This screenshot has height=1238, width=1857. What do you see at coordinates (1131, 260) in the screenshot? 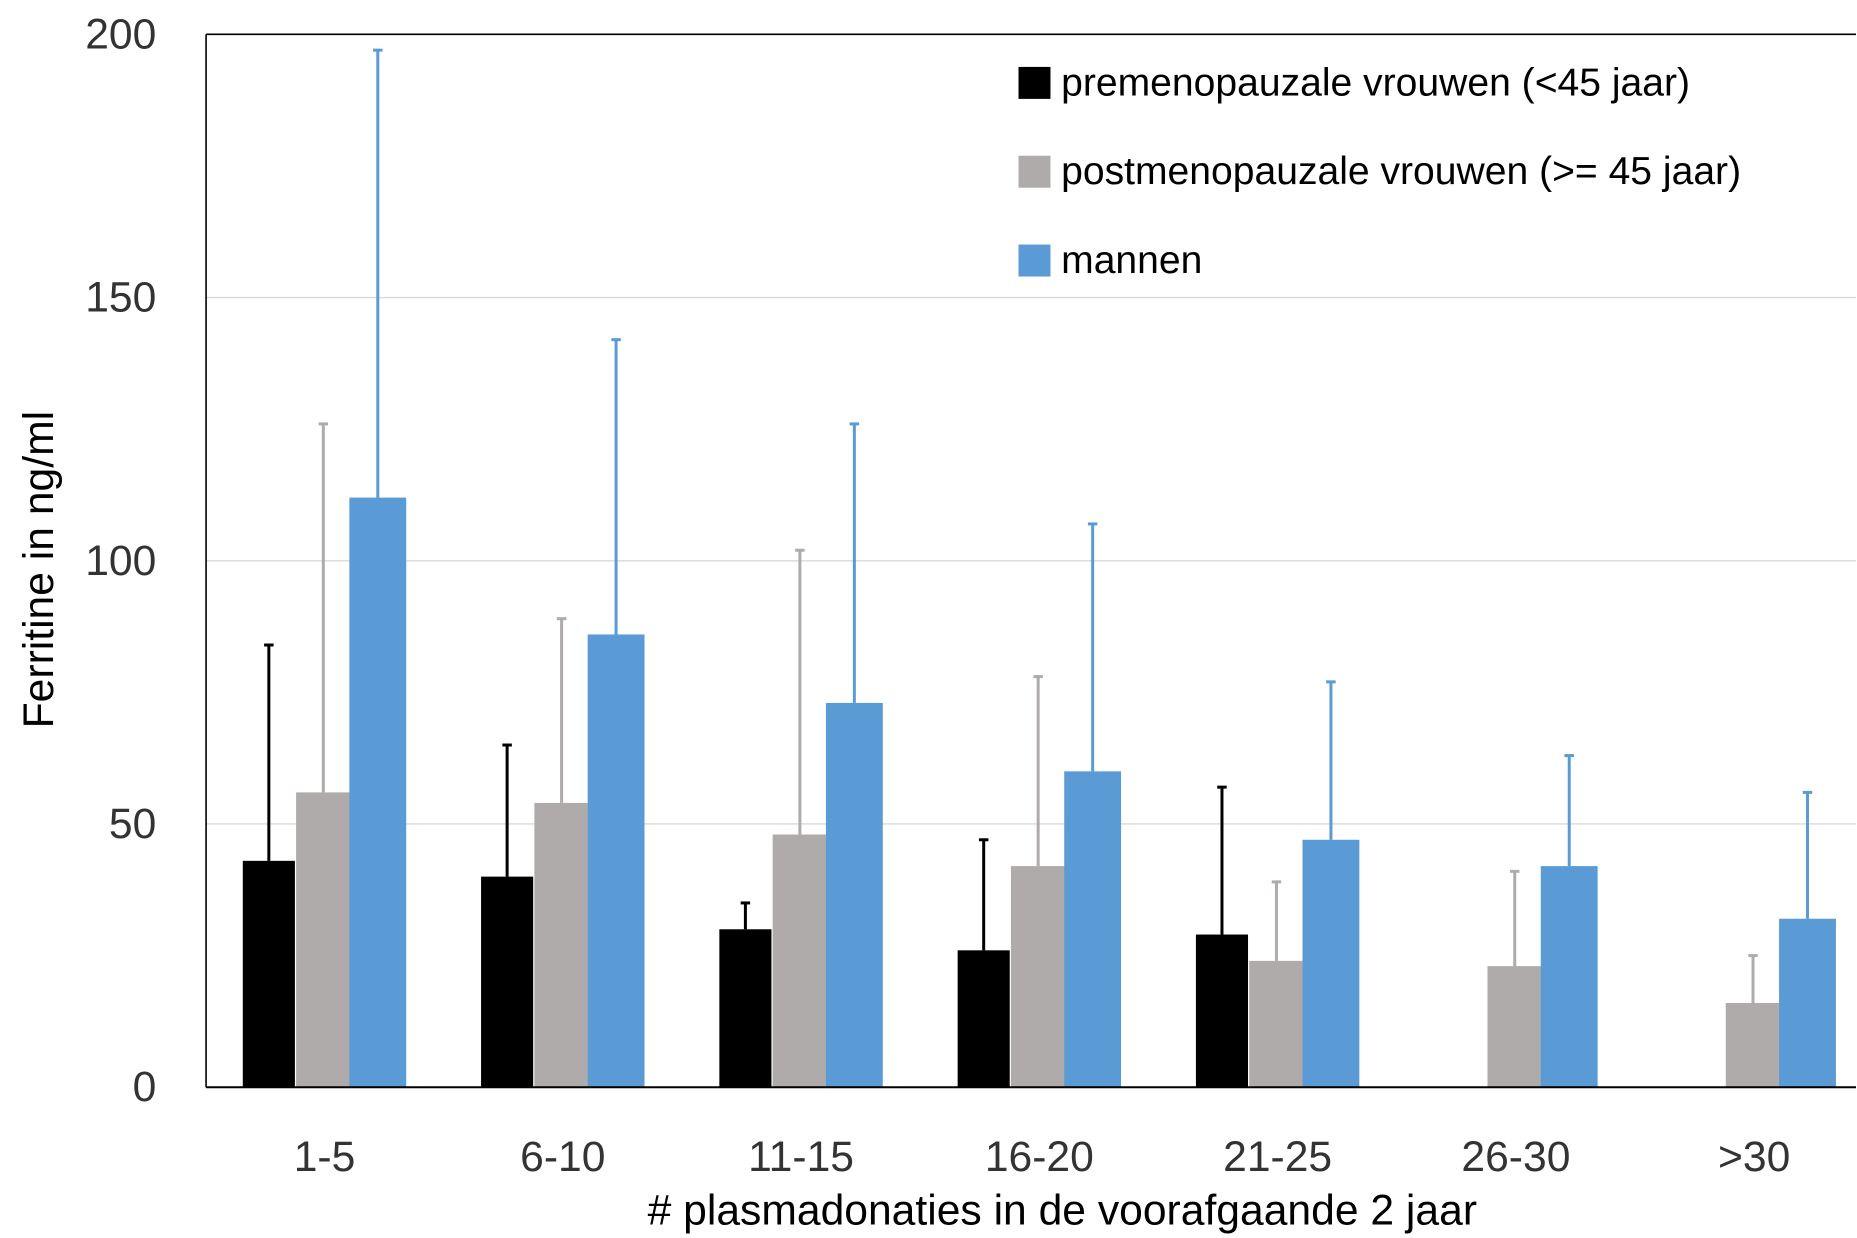
I see `legend-label-2: mannen` at bounding box center [1131, 260].